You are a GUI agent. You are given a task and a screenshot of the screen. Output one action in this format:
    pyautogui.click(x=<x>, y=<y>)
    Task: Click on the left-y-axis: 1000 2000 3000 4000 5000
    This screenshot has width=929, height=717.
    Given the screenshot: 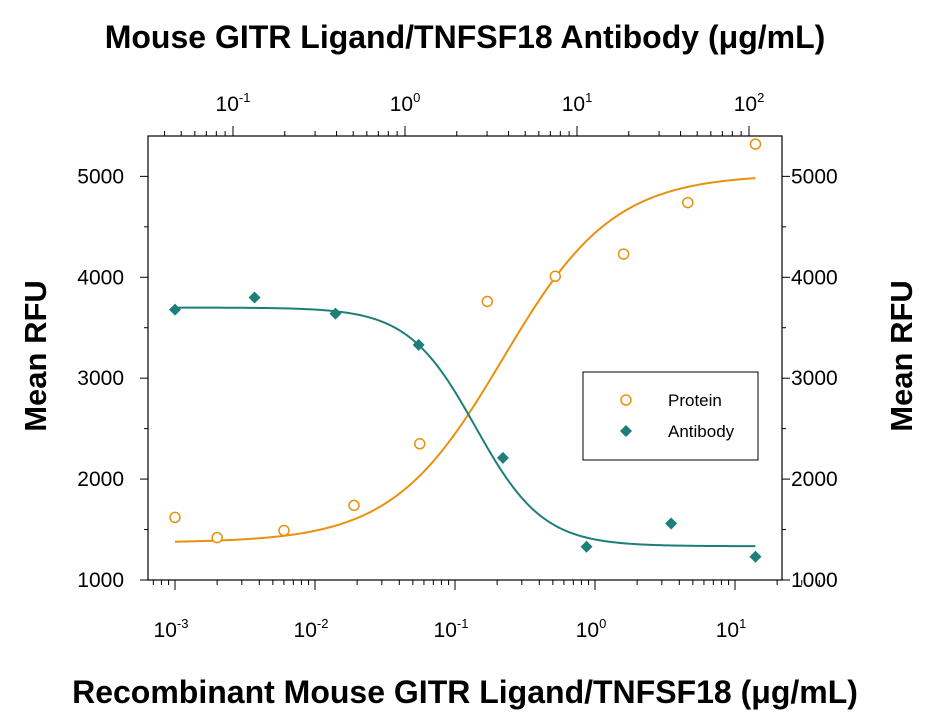 What is the action you would take?
    pyautogui.click(x=112, y=378)
    